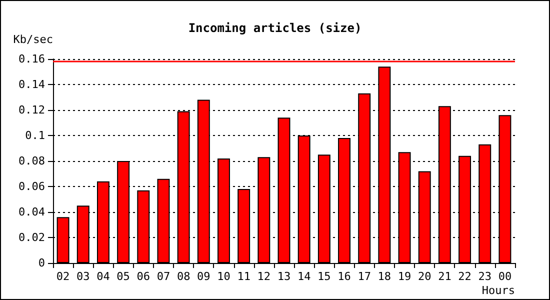  What do you see at coordinates (32, 84) in the screenshot?
I see `y-tick-label: 0.14` at bounding box center [32, 84].